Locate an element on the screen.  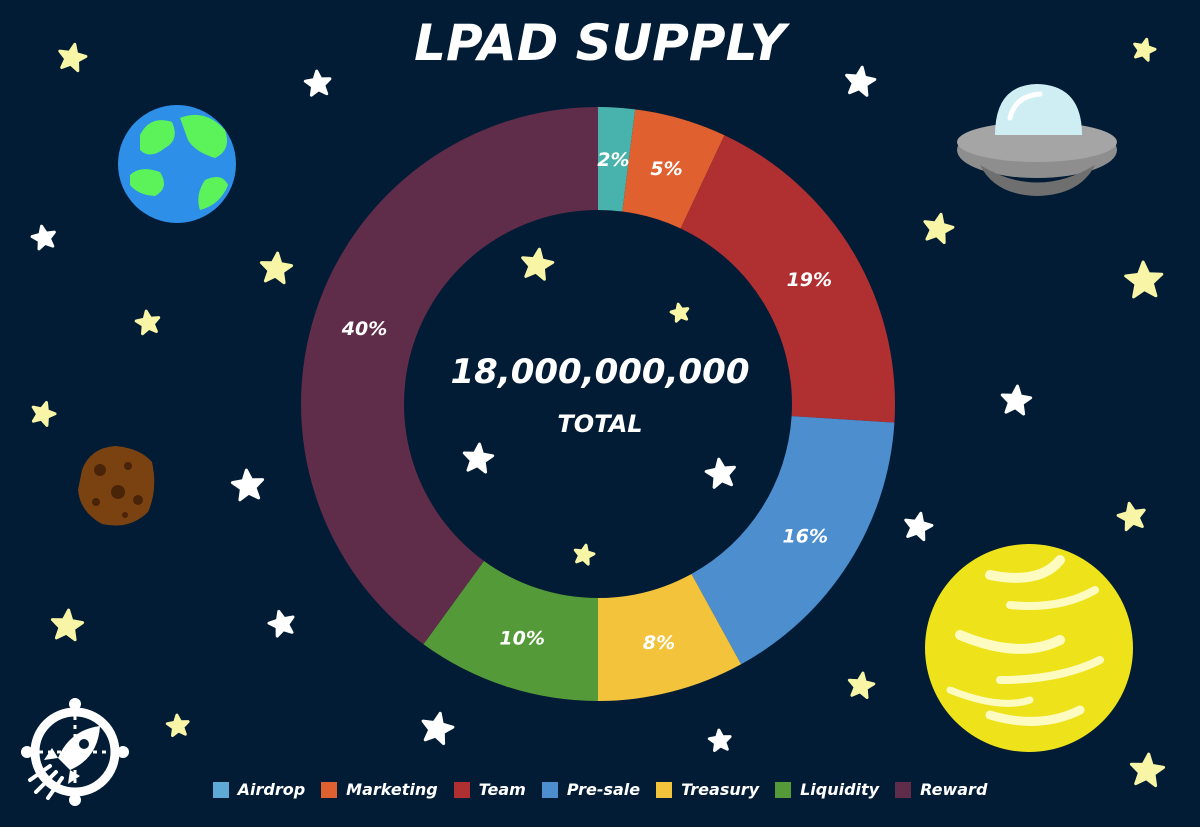
asteroid-icon is located at coordinates (116, 486).